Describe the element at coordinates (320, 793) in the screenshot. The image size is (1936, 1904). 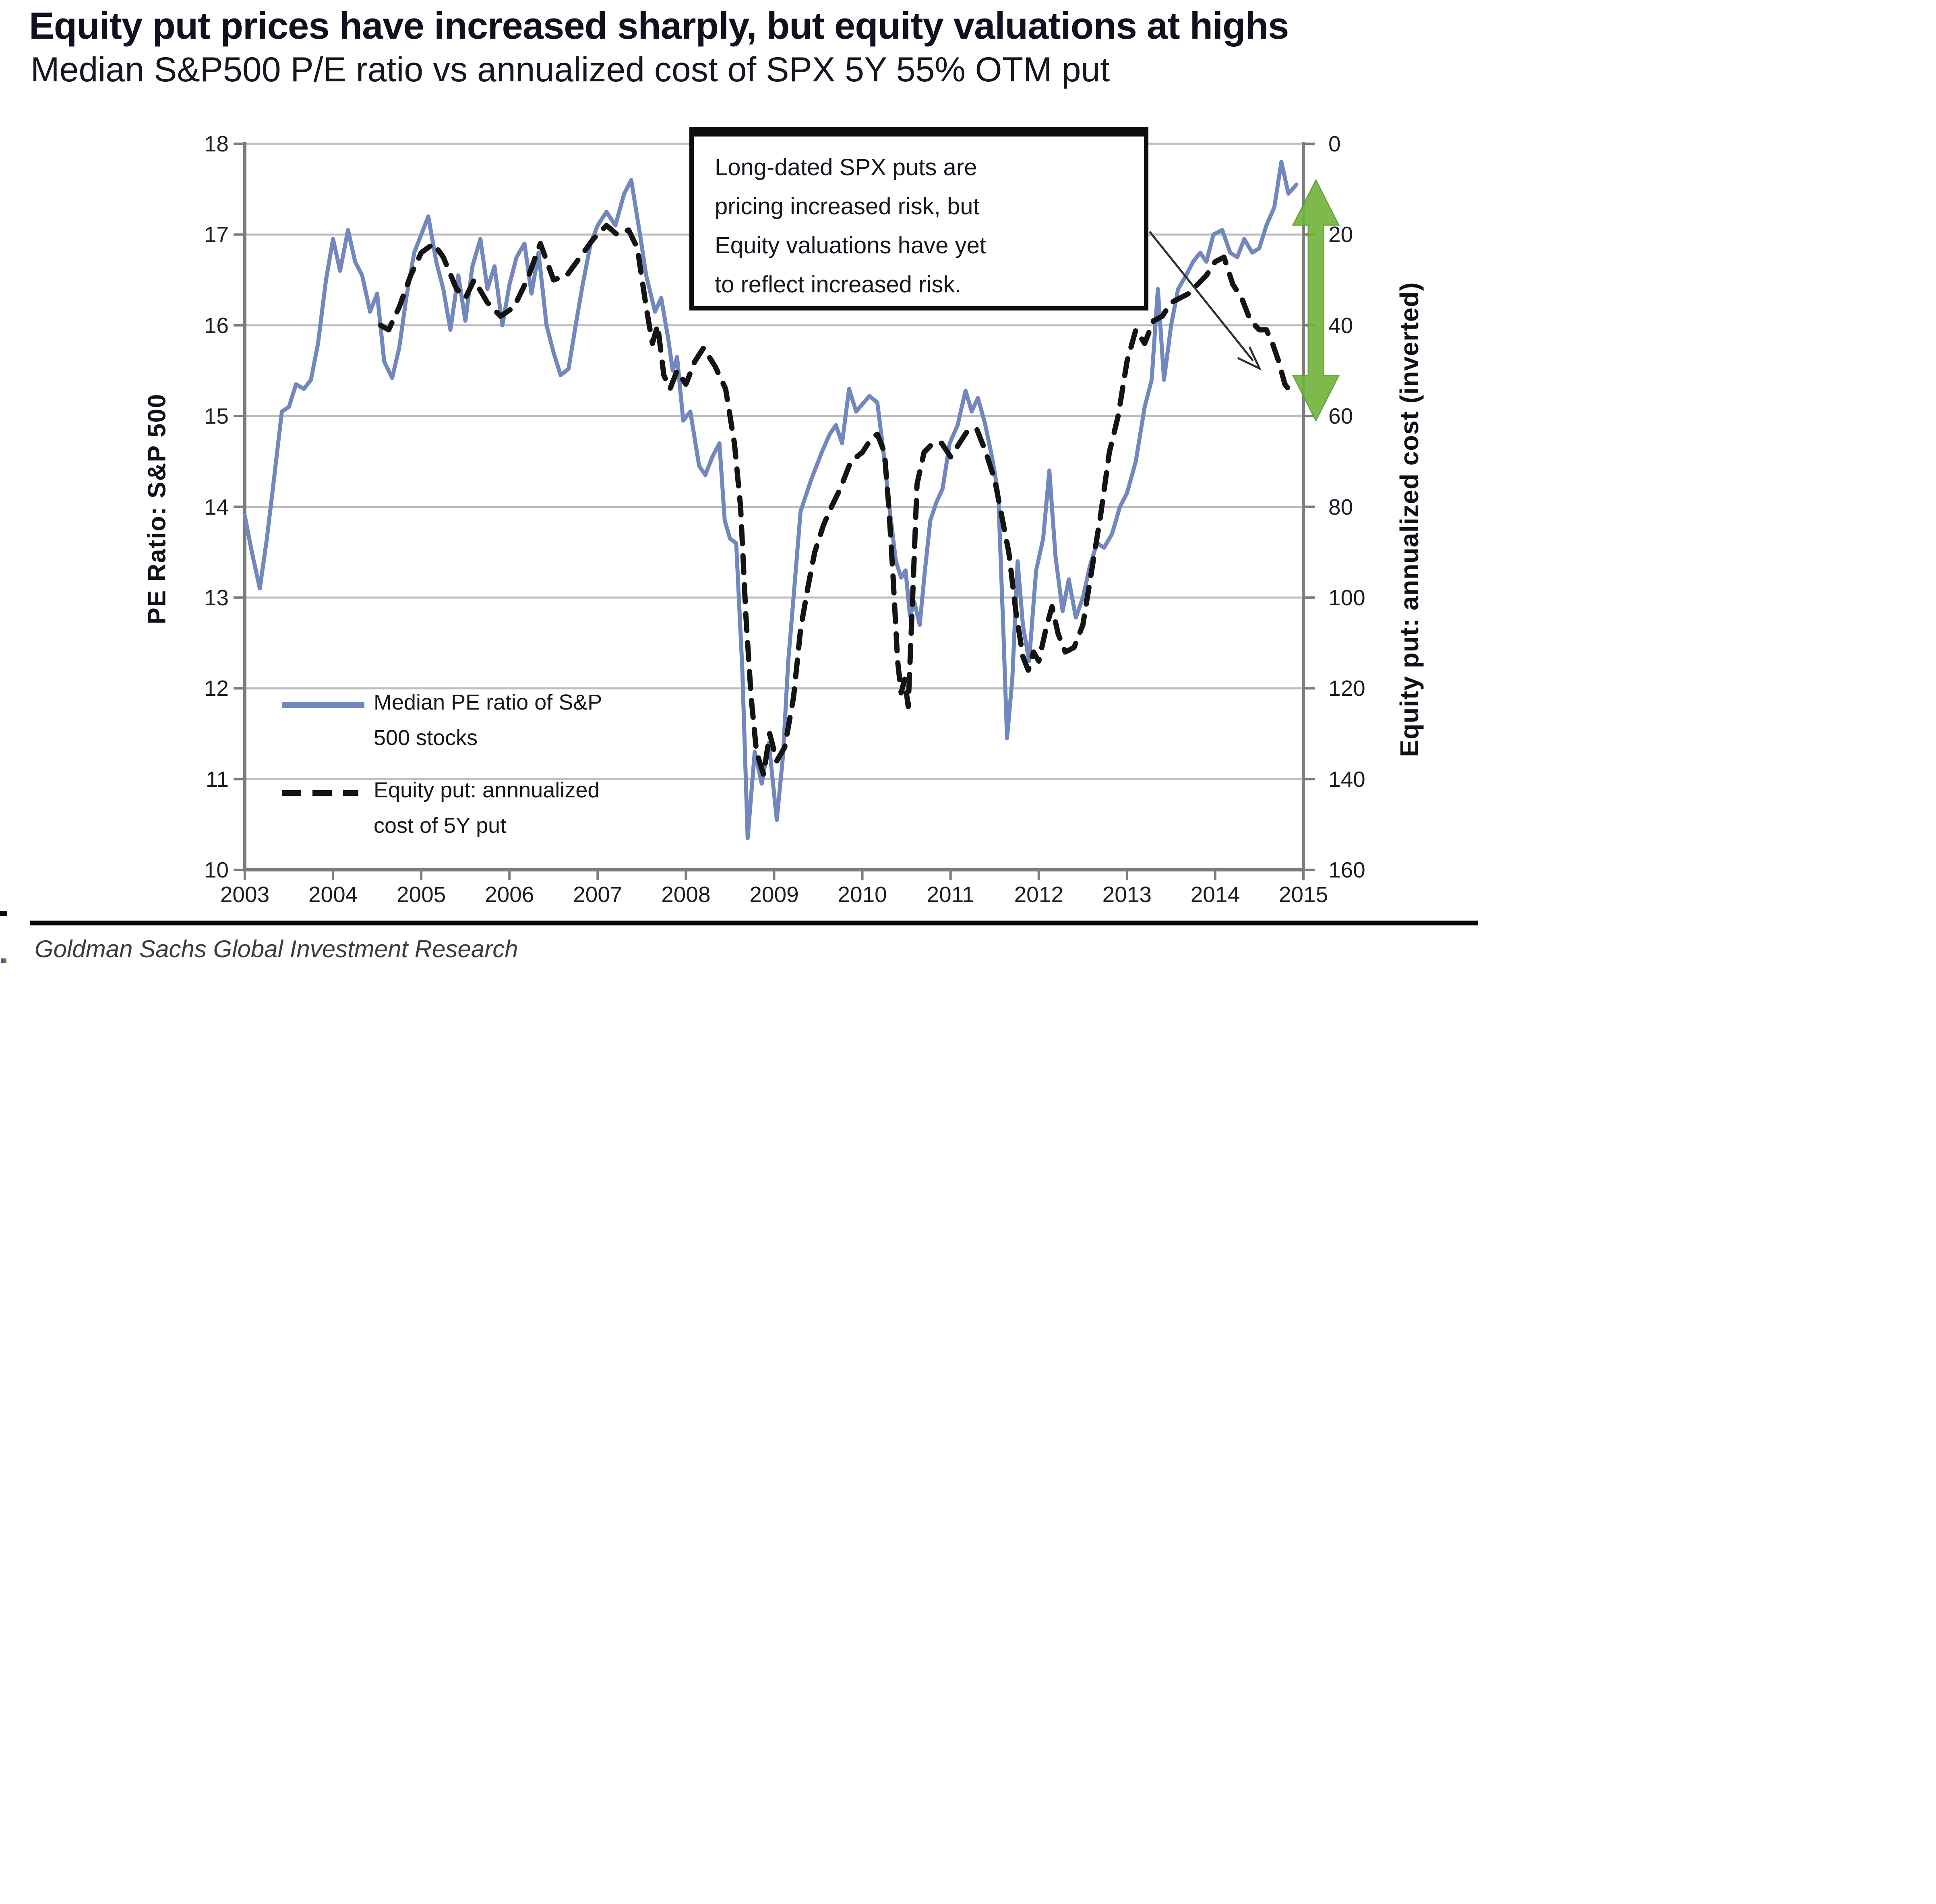
I see `put-line-swatch-icon` at that location.